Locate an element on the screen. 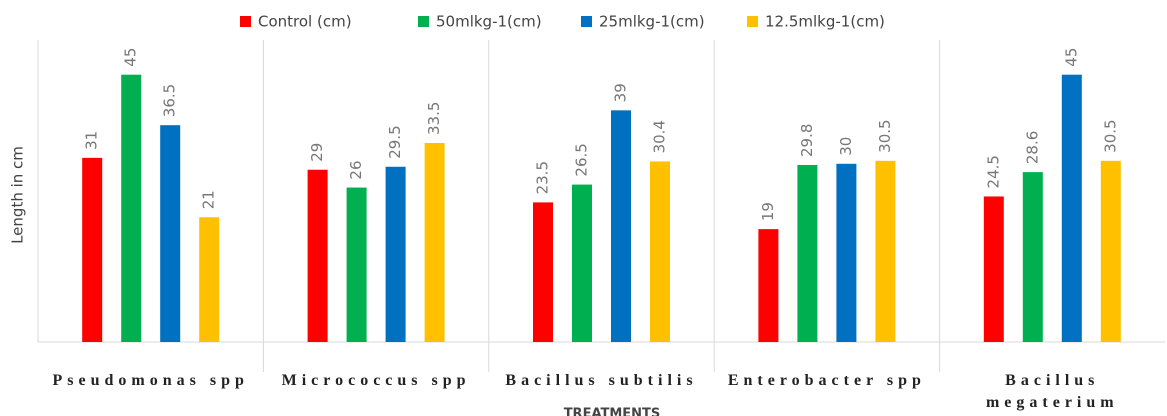  x-tick-label: Bacillus megaterium is located at coordinates (1052, 391).